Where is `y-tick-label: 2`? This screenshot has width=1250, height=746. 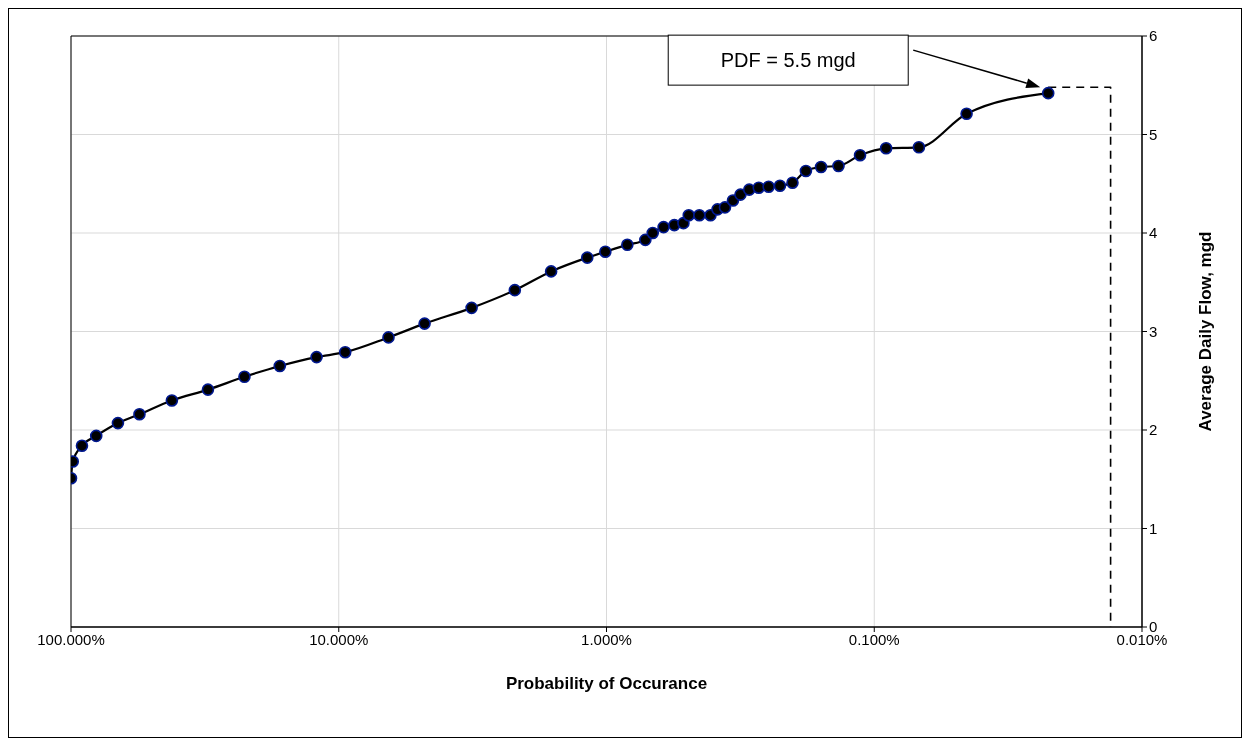
y-tick-label: 2 is located at coordinates (1153, 430).